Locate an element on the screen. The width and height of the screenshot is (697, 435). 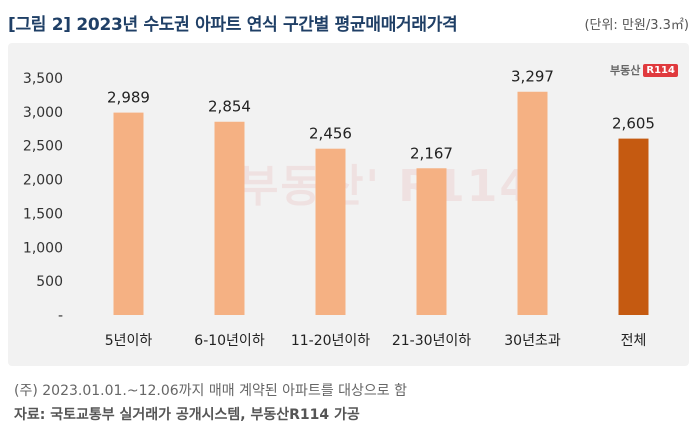
x-axis: 5년이하 6-10년이하 11-20년이하 21-30년이하 30년초과 전체 is located at coordinates (376, 341).